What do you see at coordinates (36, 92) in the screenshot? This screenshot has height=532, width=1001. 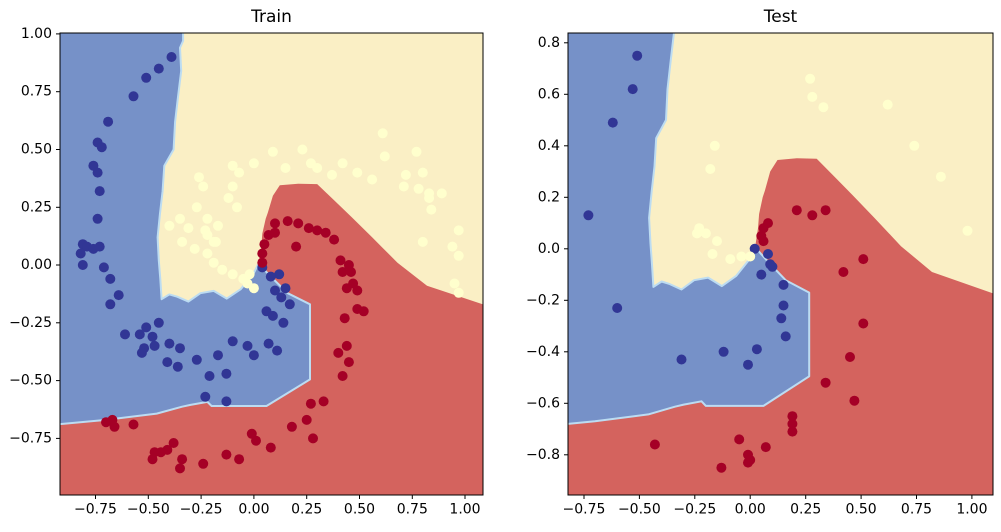 I see `y-tick-label: 0.75` at bounding box center [36, 92].